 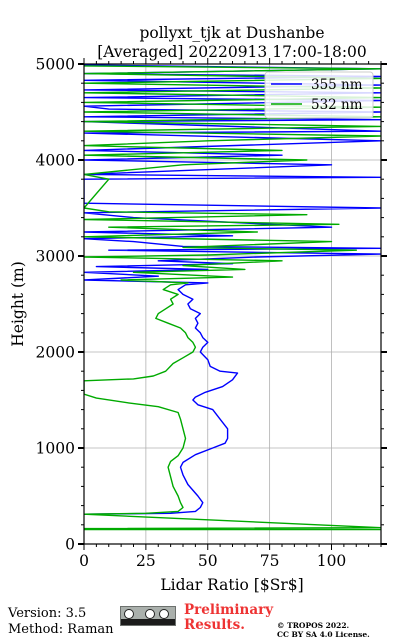 What do you see at coordinates (61, 629) in the screenshot?
I see `method-text: Method: Raman` at bounding box center [61, 629].